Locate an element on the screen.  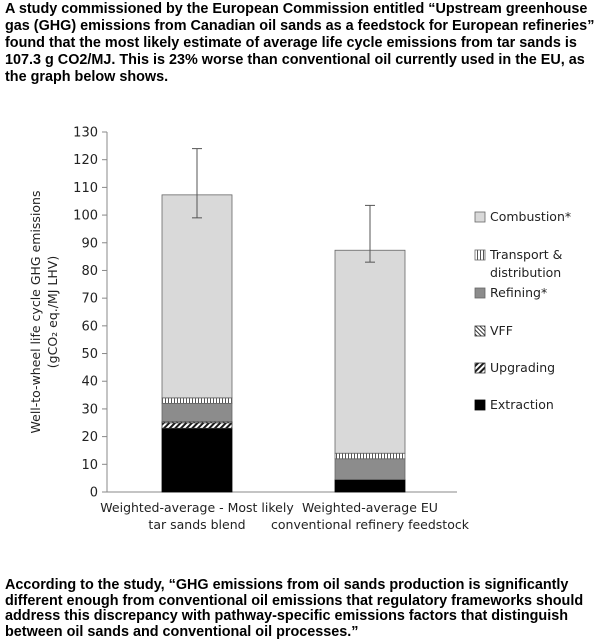
y-axis-title: Well-to-wheel life cycle GHG emissions is located at coordinates (35, 312).